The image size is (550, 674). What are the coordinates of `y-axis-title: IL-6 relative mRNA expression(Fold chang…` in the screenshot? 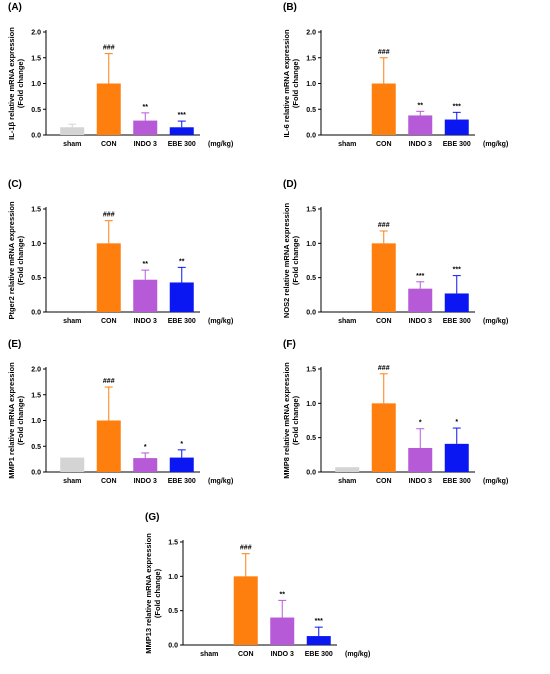 It's located at (291, 83).